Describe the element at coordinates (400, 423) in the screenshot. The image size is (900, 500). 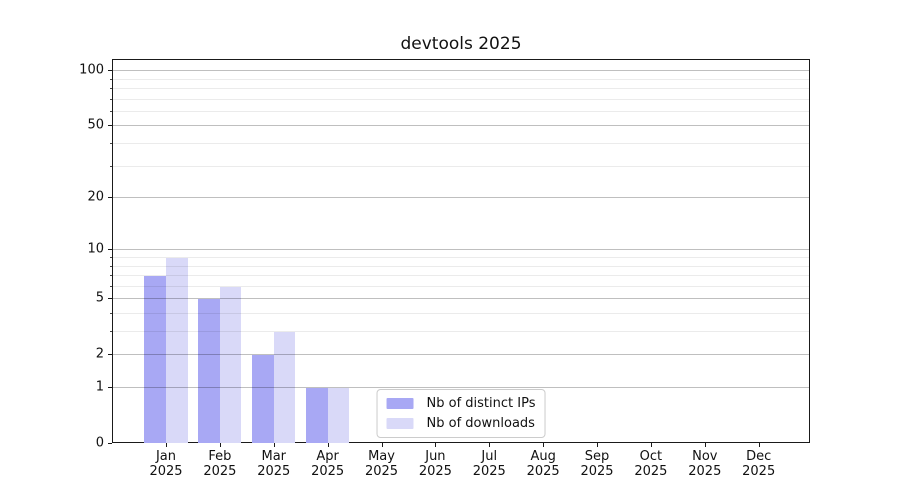
I see `legend-swatch-downloads-icon` at that location.